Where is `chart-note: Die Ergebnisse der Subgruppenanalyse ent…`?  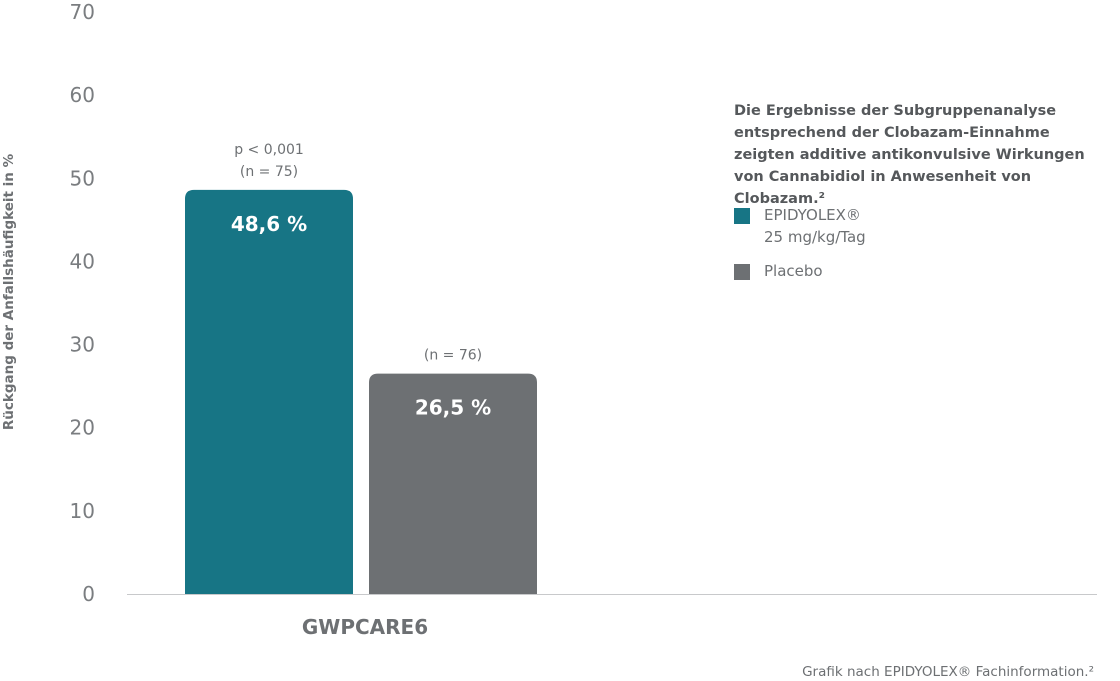 chart-note: Die Ergebnisse der Subgruppenanalyse ent… is located at coordinates (909, 155).